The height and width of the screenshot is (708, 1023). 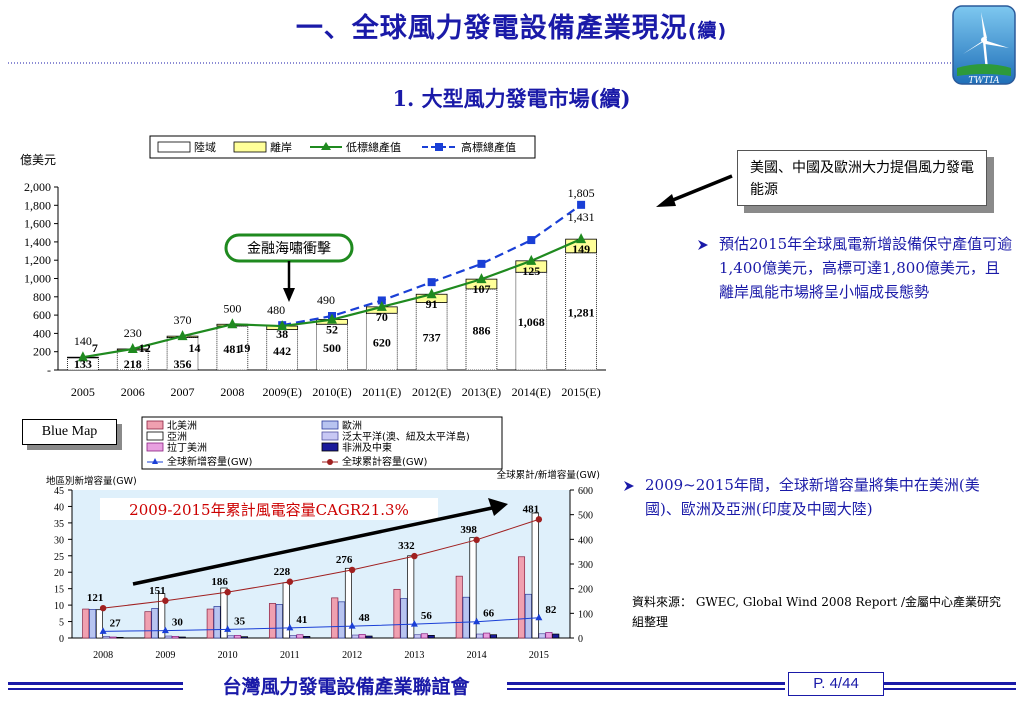 What do you see at coordinates (431, 392) in the screenshot?
I see `chart1-xtick-label: 2012(E)` at bounding box center [431, 392].